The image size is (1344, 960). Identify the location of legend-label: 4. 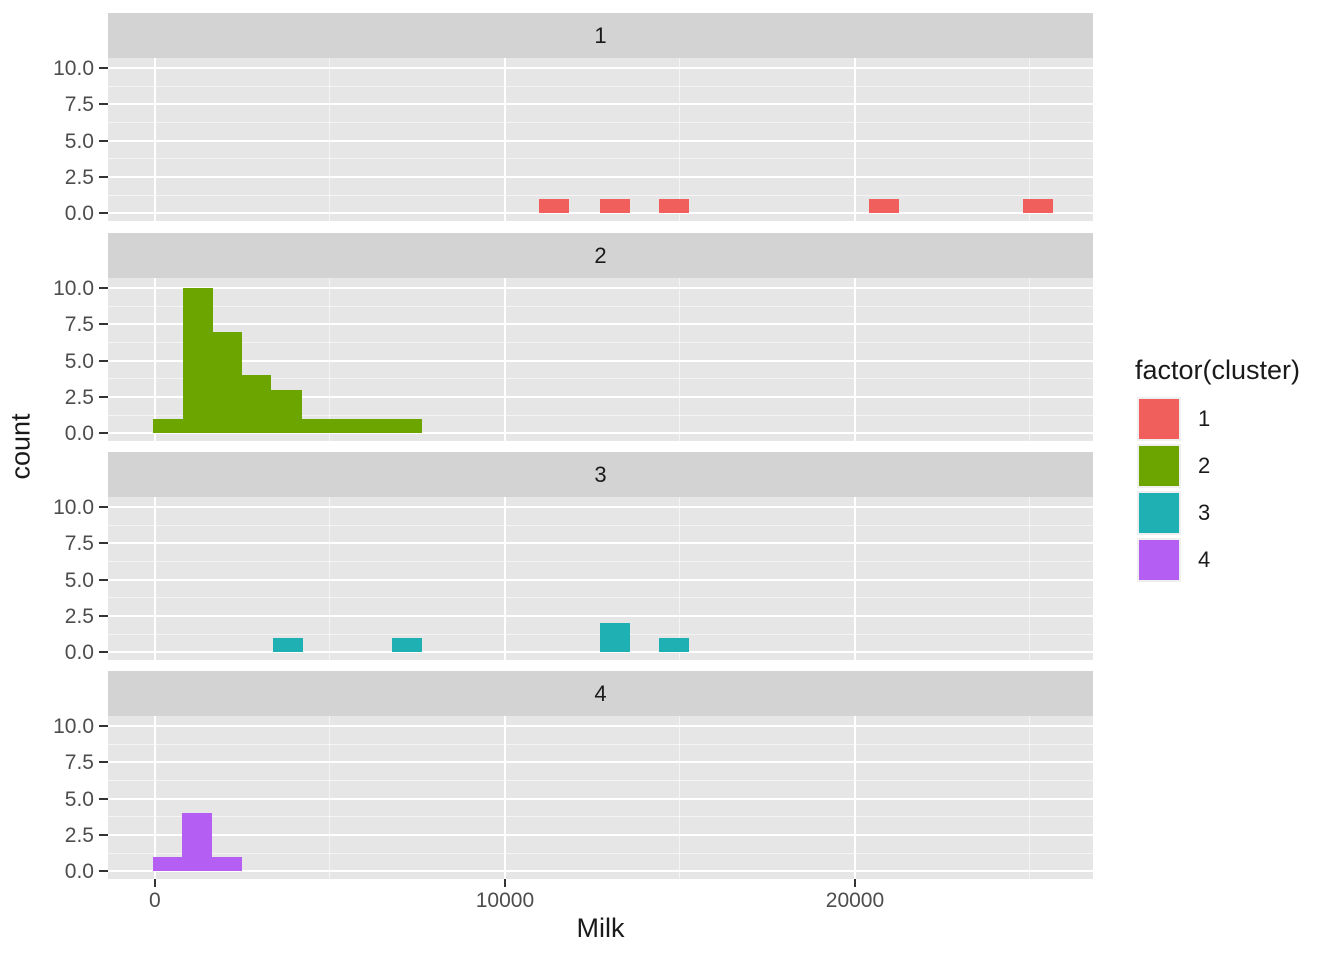
(1204, 559).